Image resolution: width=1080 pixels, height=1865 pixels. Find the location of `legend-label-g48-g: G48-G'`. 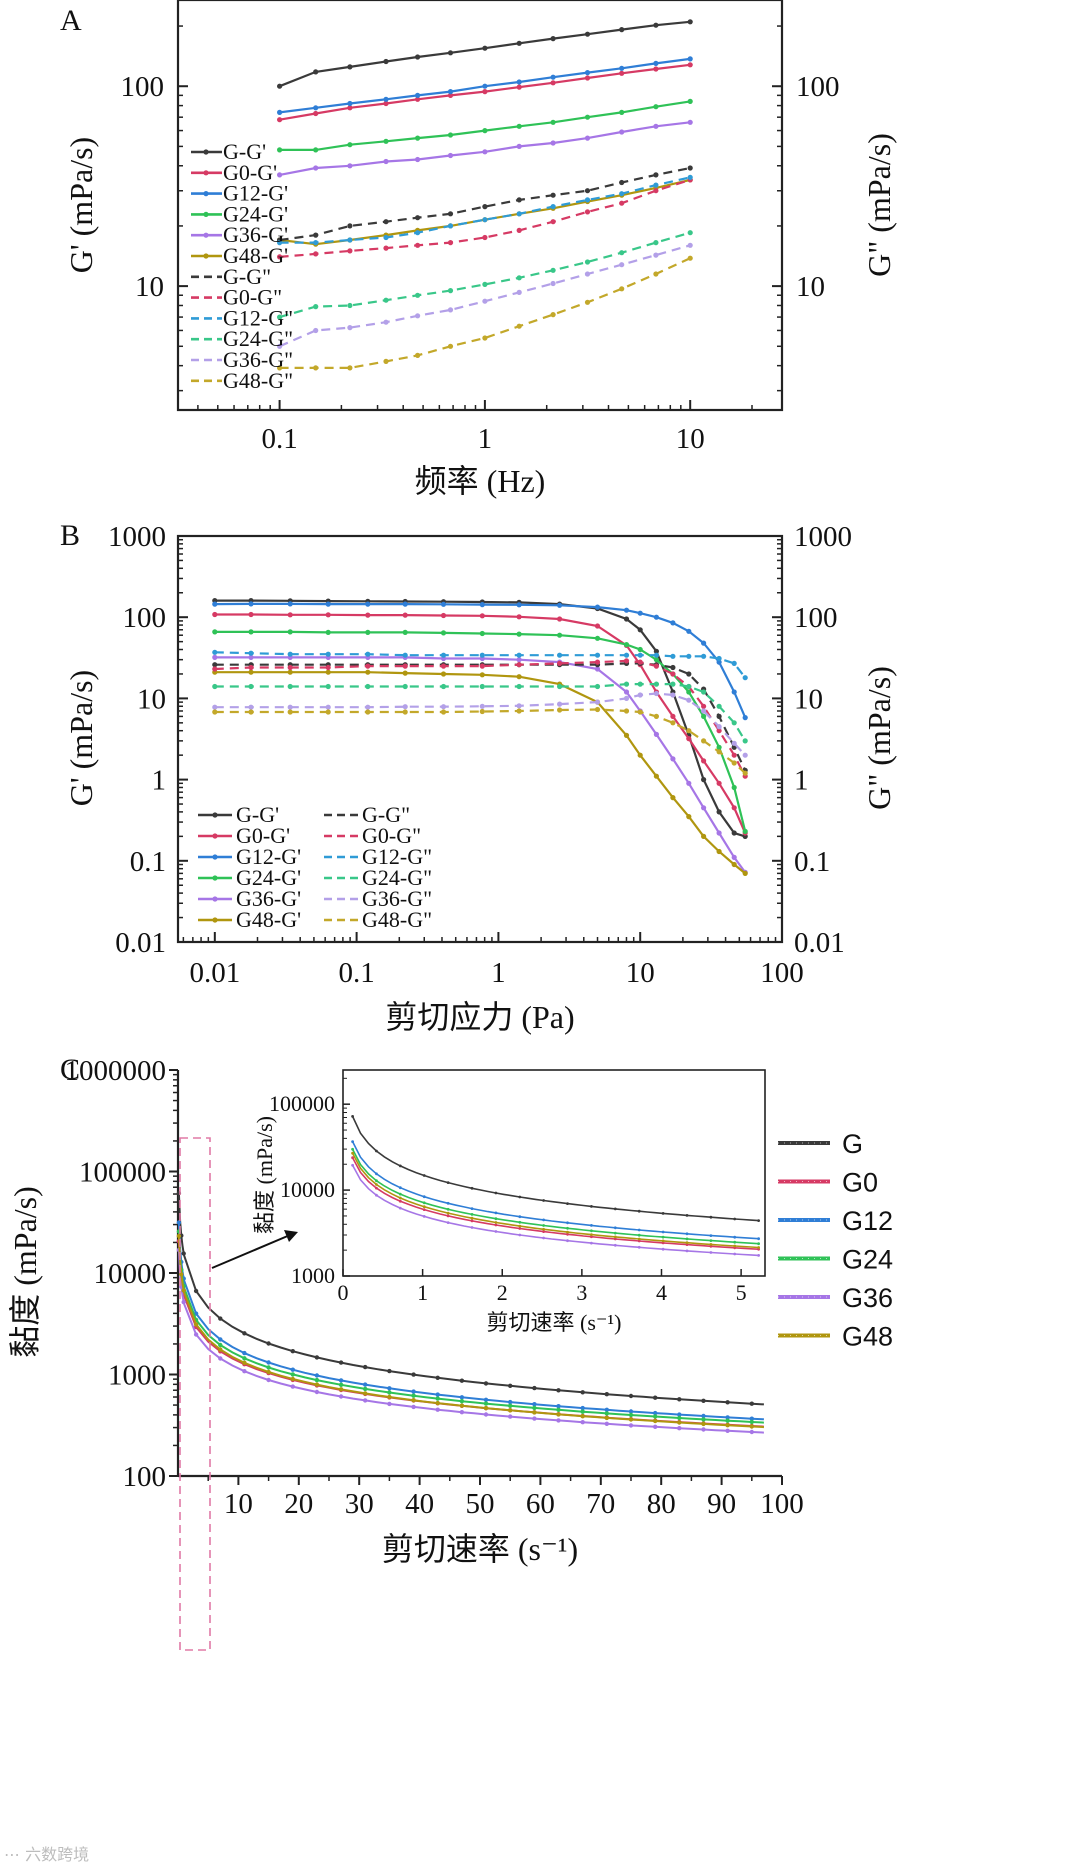

legend-label-g48-g: G48-G' is located at coordinates (255, 255).